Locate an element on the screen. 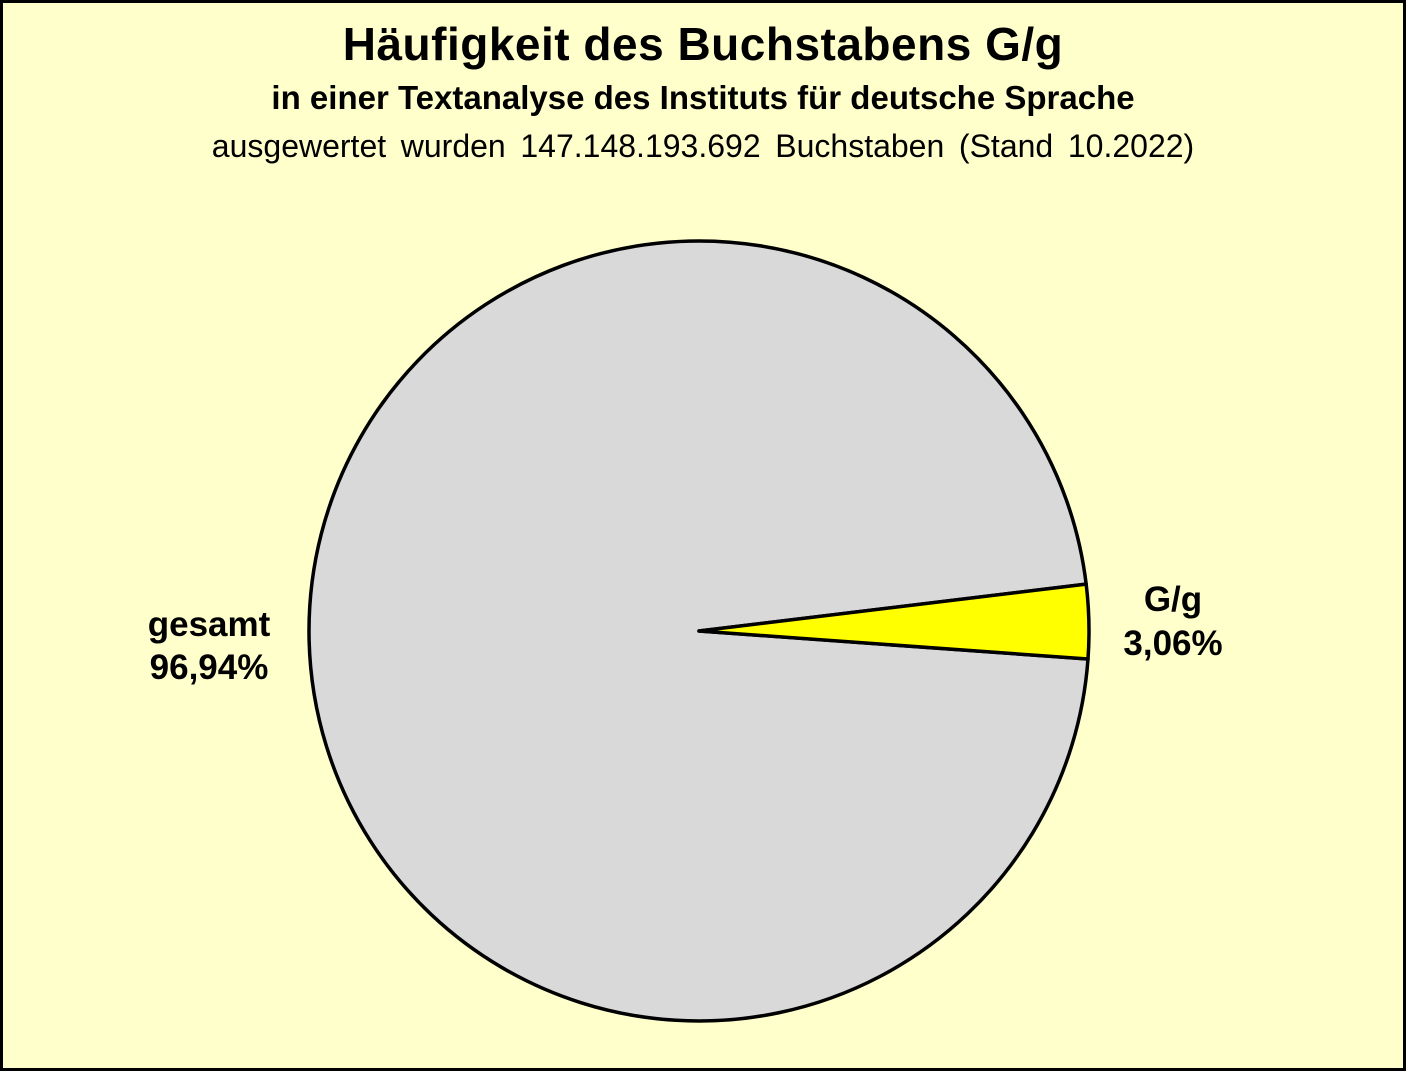 The image size is (1406, 1071). slice-label-gesamt-pct: 96,94% is located at coordinates (209, 667).